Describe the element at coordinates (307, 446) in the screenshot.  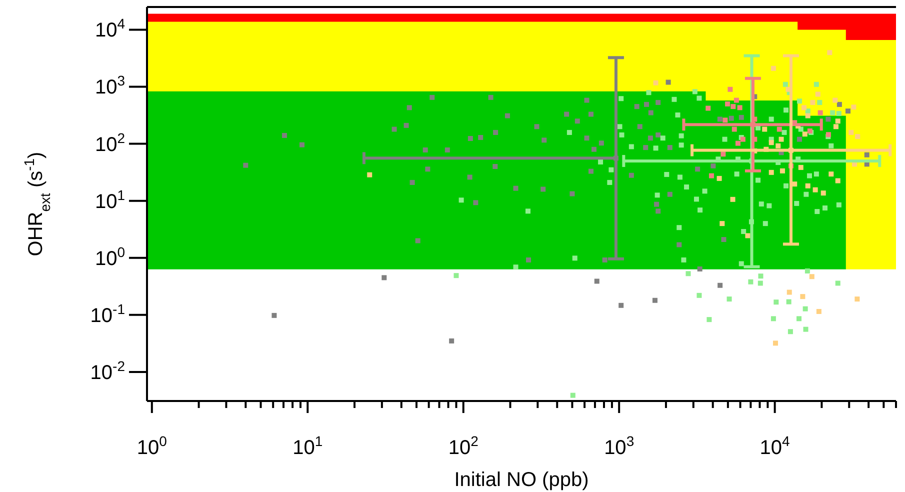
I see `x-tick-label: 10$^{1}$` at that location.